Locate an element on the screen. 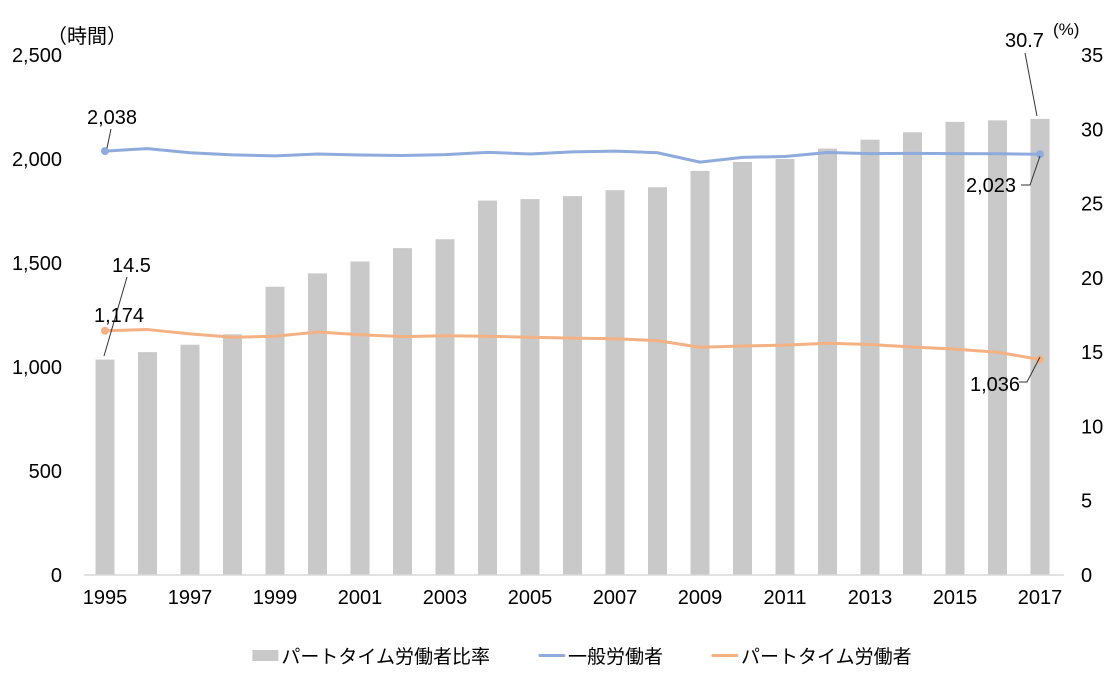 The height and width of the screenshot is (678, 1112). bar-2016 is located at coordinates (997, 347).